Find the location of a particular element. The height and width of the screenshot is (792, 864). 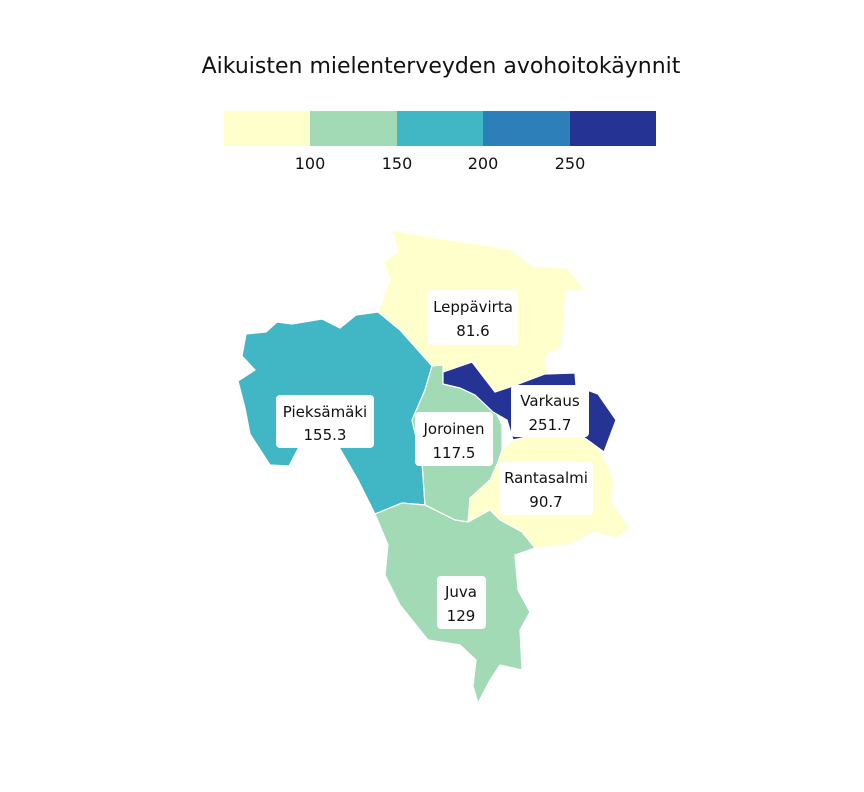

region-value: 90.7 is located at coordinates (545, 502).